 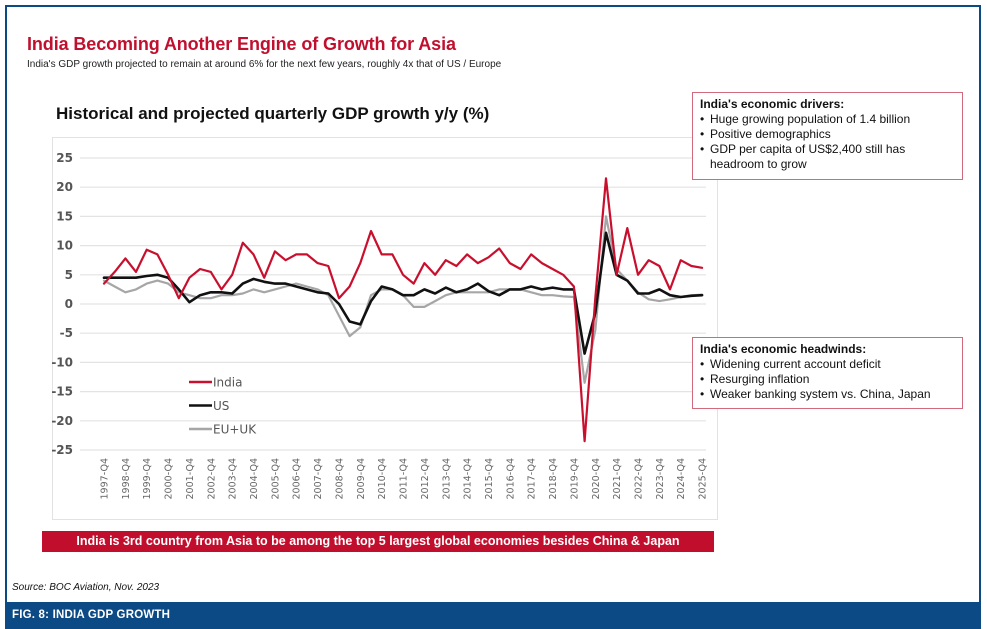 What do you see at coordinates (382, 478) in the screenshot?
I see `x-tick-label: 2010-Q4` at bounding box center [382, 478].